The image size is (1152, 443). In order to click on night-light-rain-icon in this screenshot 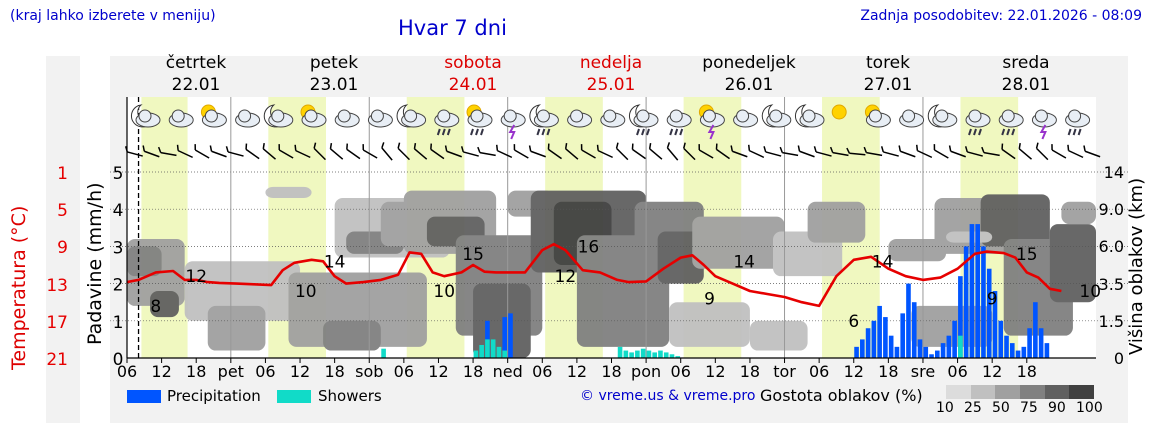, I will do `click(544, 120)`.